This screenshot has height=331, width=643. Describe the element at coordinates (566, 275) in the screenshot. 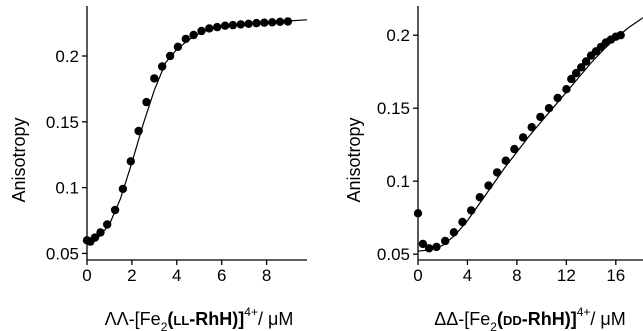

I see `right-xtick-label: 12` at that location.